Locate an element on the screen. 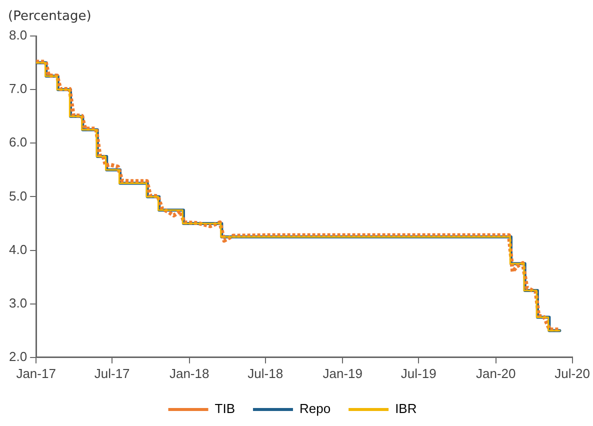  y-axis-title: (Percentage) is located at coordinates (50, 16).